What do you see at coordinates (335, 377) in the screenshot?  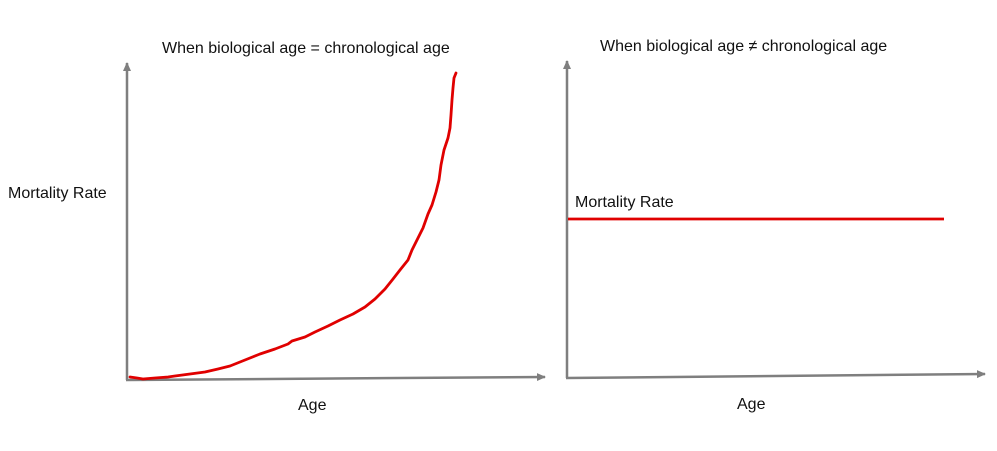 I see `left-x-axis` at bounding box center [335, 377].